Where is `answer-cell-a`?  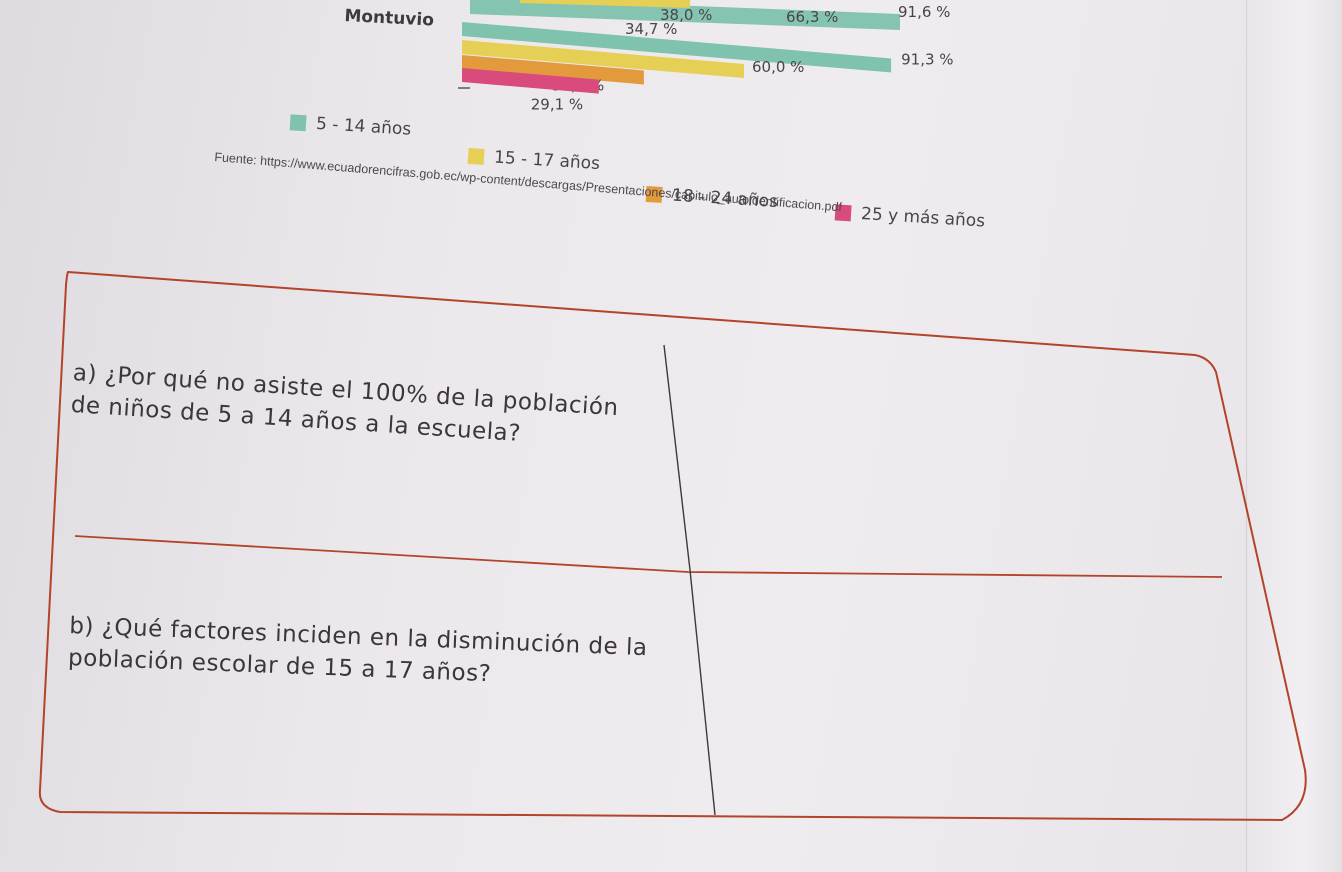 answer-cell-a is located at coordinates (955, 460).